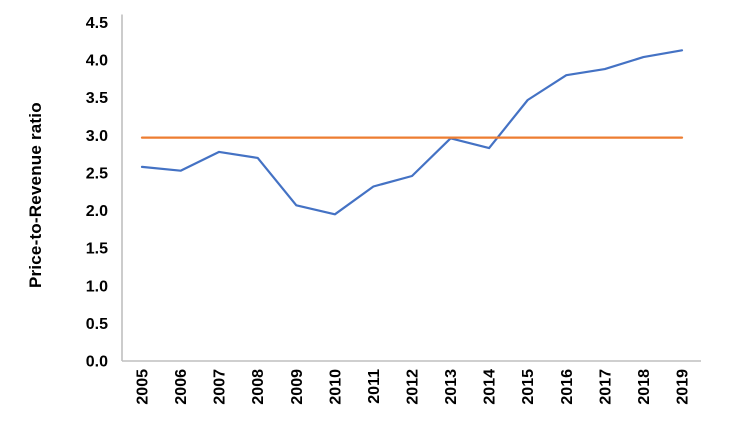 This screenshot has height=422, width=750. Describe the element at coordinates (97, 362) in the screenshot. I see `y-tick-label: 0.0` at that location.